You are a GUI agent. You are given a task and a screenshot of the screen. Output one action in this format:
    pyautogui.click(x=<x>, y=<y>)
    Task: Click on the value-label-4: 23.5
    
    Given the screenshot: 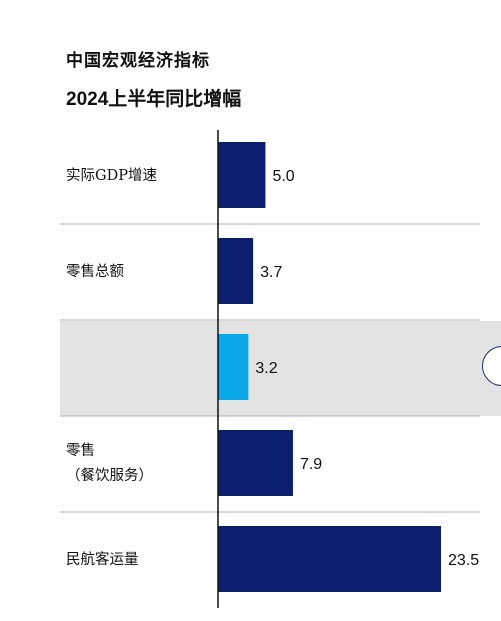 What is the action you would take?
    pyautogui.click(x=463, y=560)
    